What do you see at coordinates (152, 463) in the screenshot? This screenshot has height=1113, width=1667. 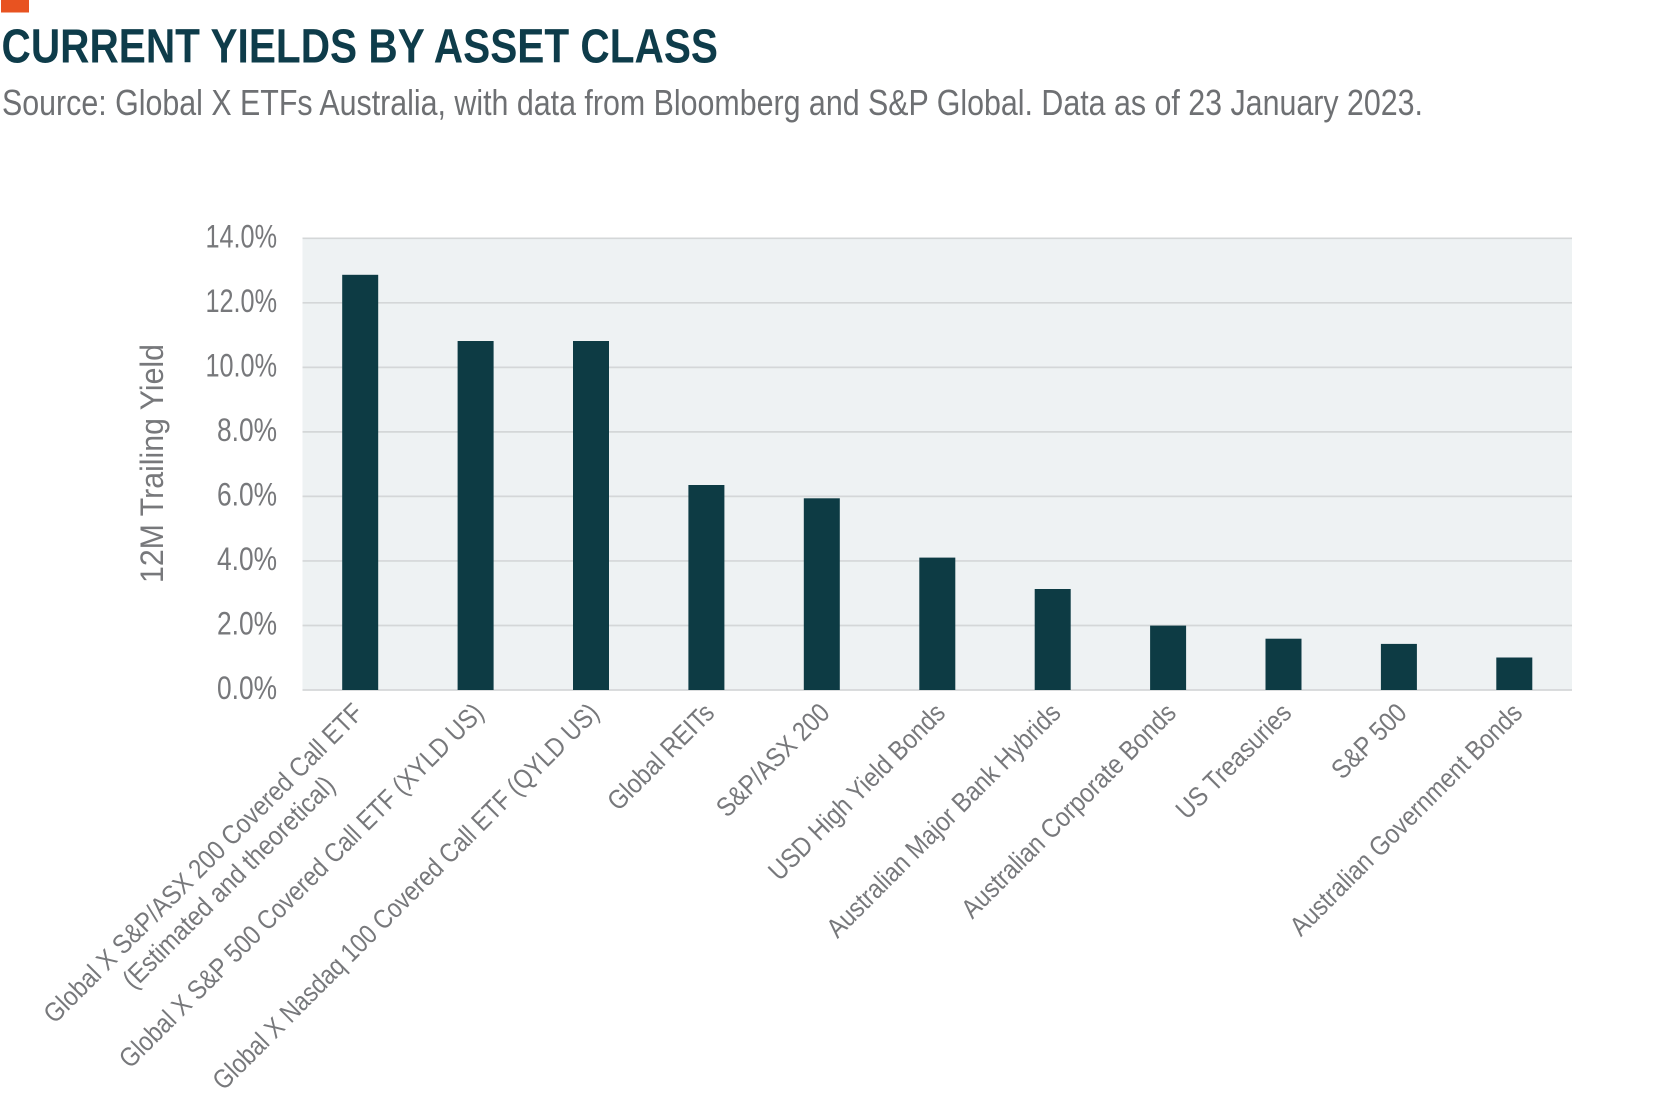 I see `svg-text: 12M Trailing Yield` at bounding box center [152, 463].